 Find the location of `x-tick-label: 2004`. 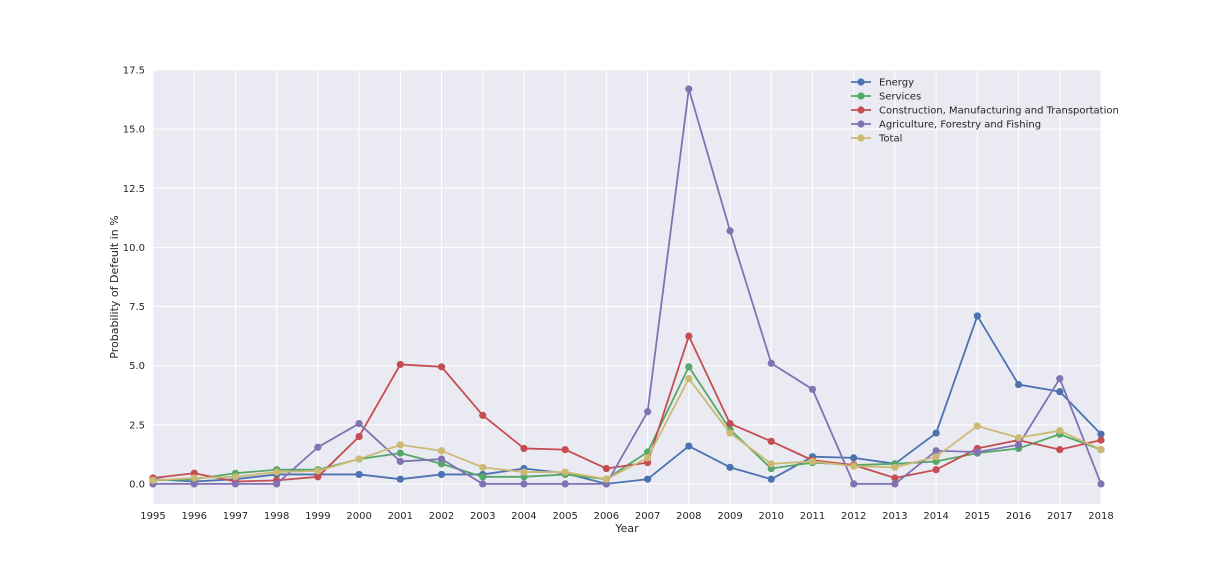

x-tick-label: 2004 is located at coordinates (523, 516).